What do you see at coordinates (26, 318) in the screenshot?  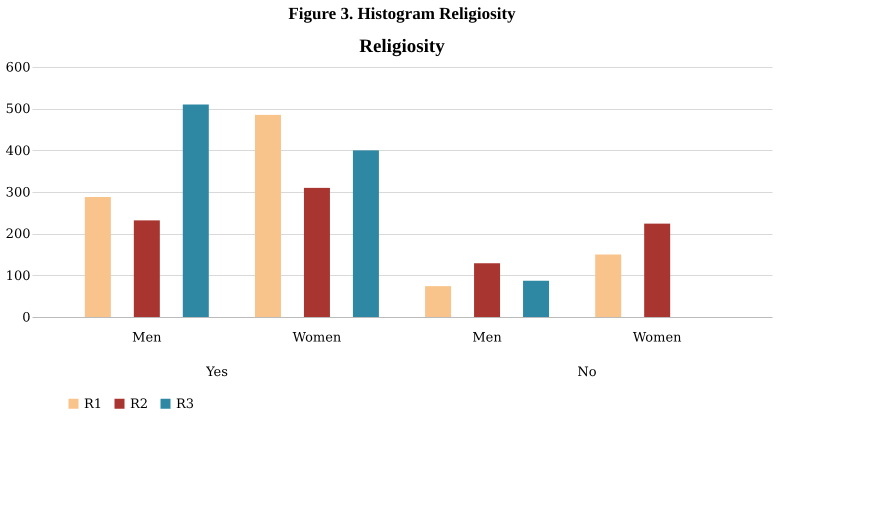 I see `y-tick-label: 0` at bounding box center [26, 318].